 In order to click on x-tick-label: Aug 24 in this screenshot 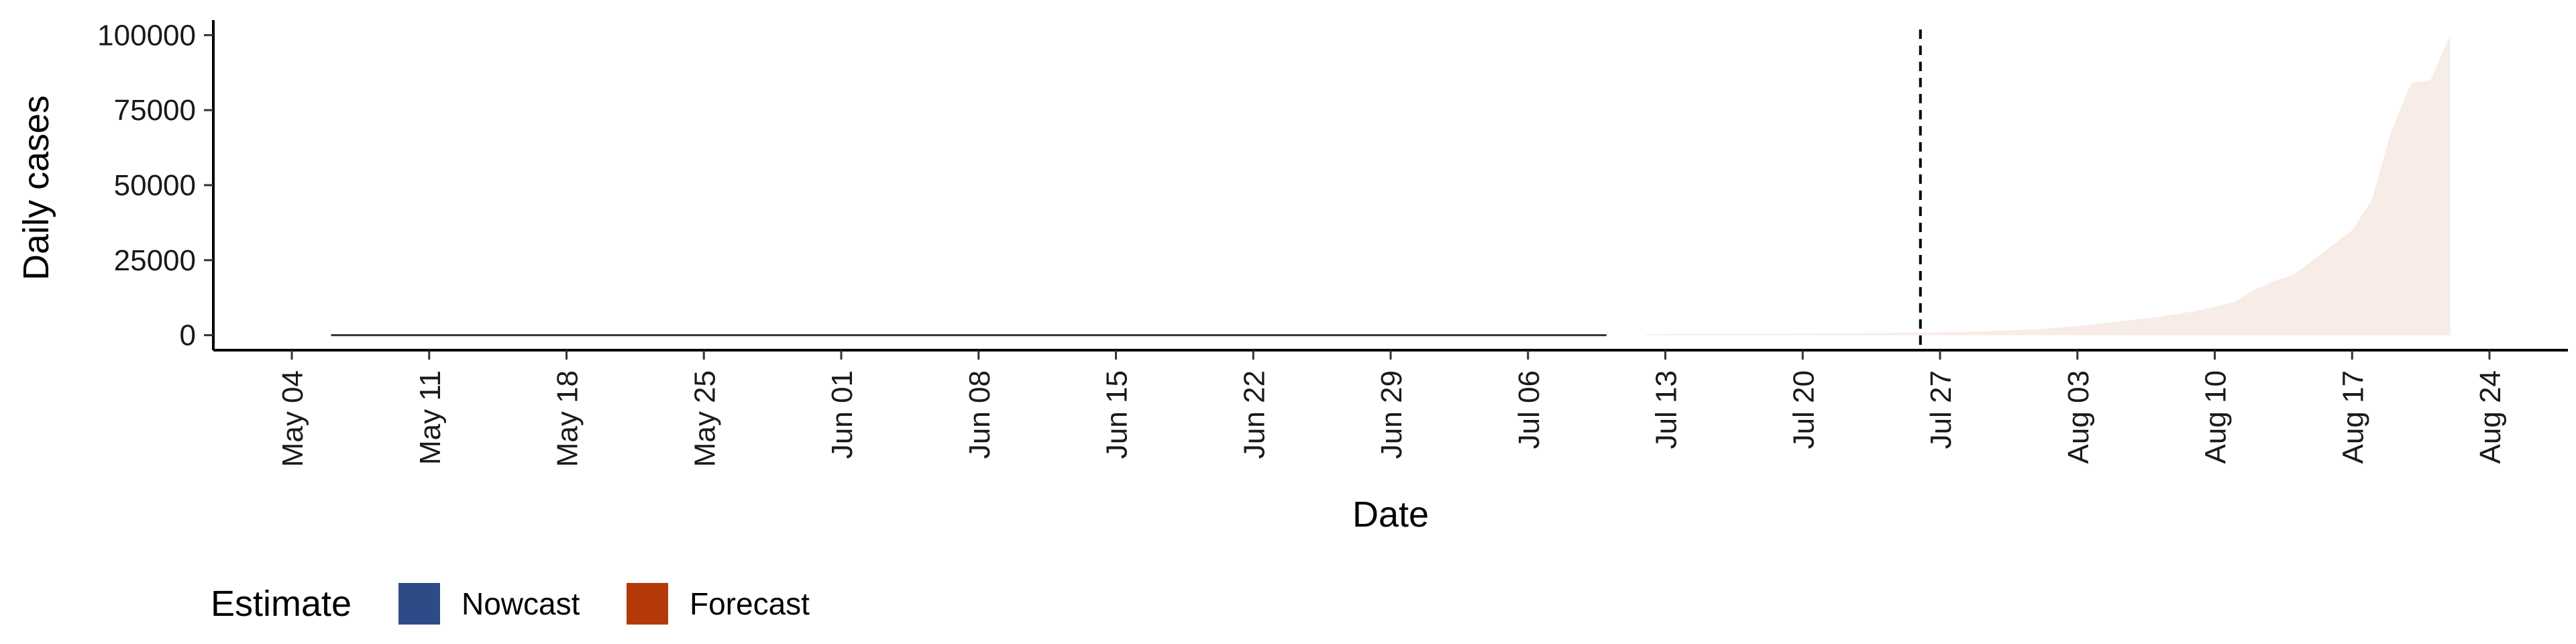, I will do `click(2490, 417)`.